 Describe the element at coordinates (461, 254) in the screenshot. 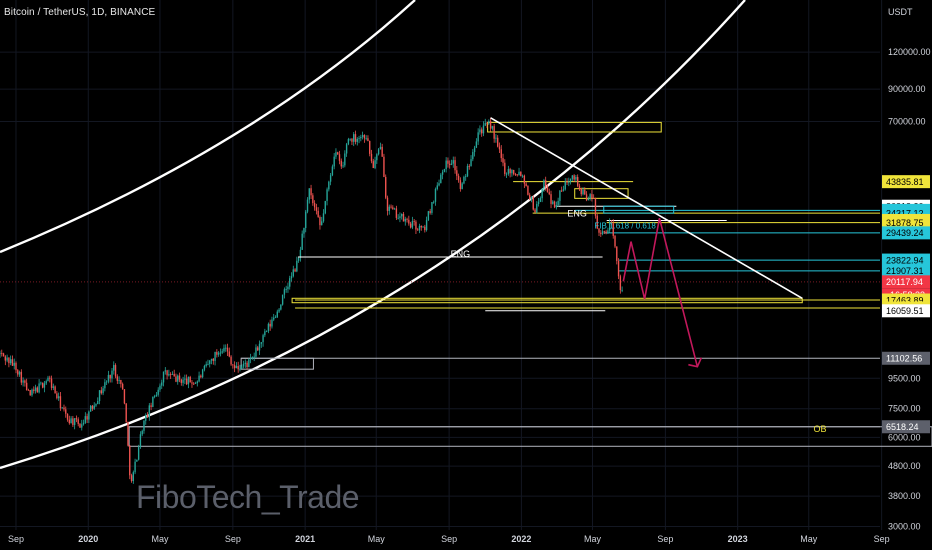

I see `annotation-label: ENG` at that location.